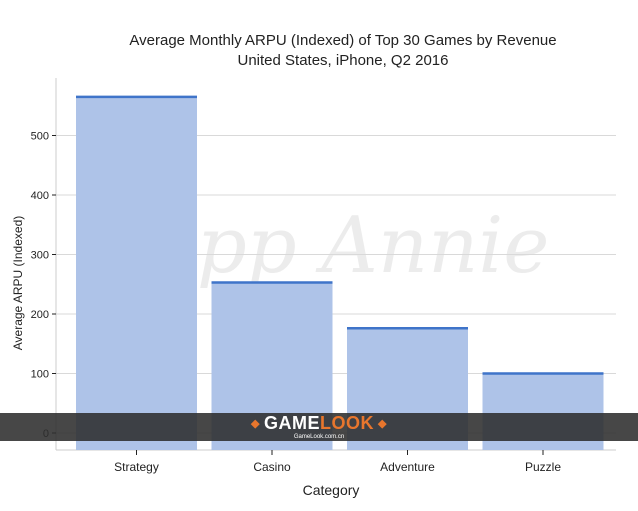 This screenshot has width=638, height=511. What do you see at coordinates (337, 462) in the screenshot?
I see `x-axis-ticks: Strategy Casino Adventure Puzzle` at bounding box center [337, 462].